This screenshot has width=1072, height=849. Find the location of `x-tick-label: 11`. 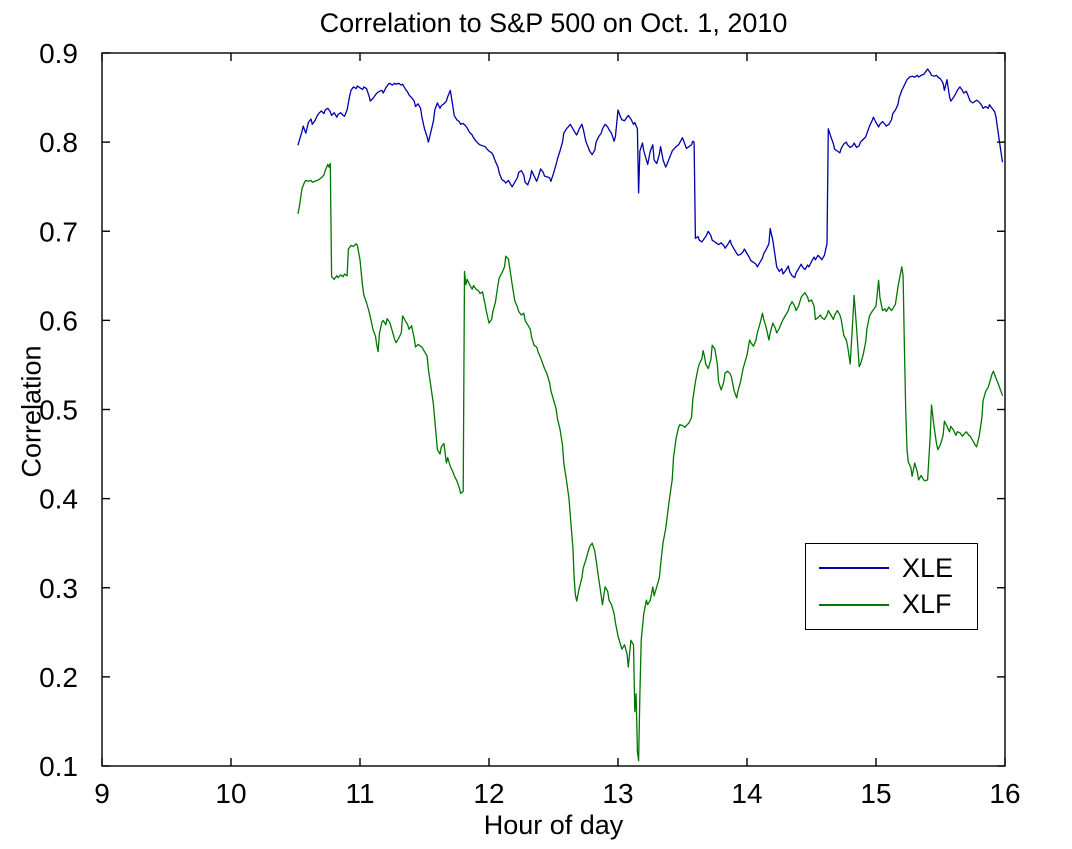

x-tick-label: 11 is located at coordinates (359, 793).